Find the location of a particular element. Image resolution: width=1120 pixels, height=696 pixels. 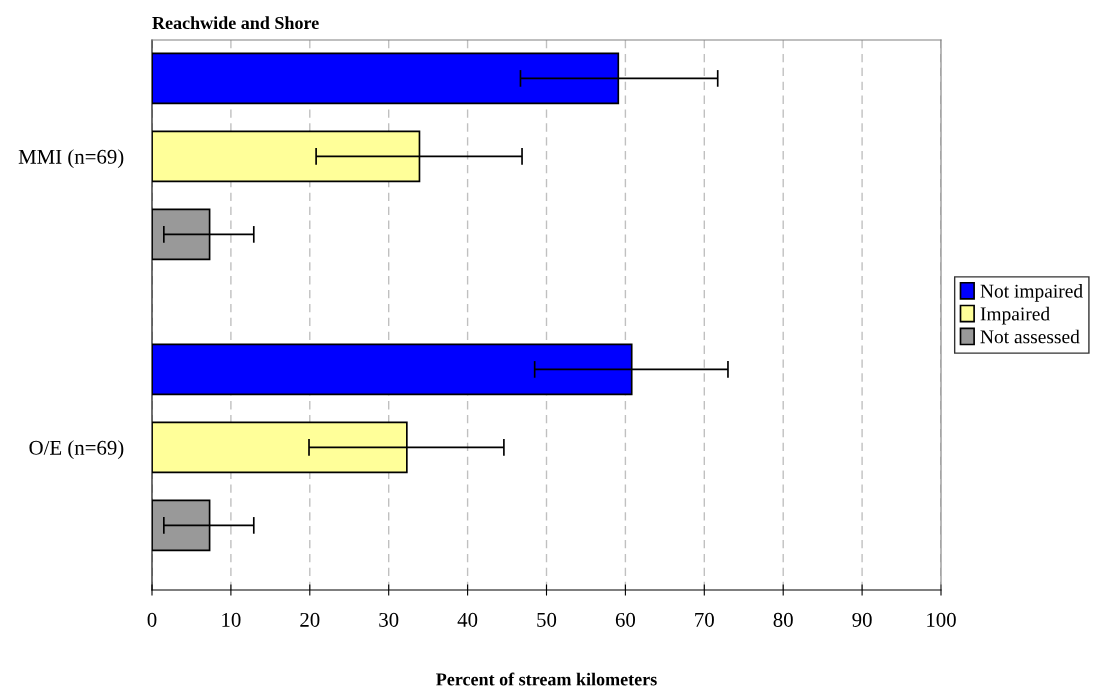

legend-label: Not assessed is located at coordinates (1030, 336).